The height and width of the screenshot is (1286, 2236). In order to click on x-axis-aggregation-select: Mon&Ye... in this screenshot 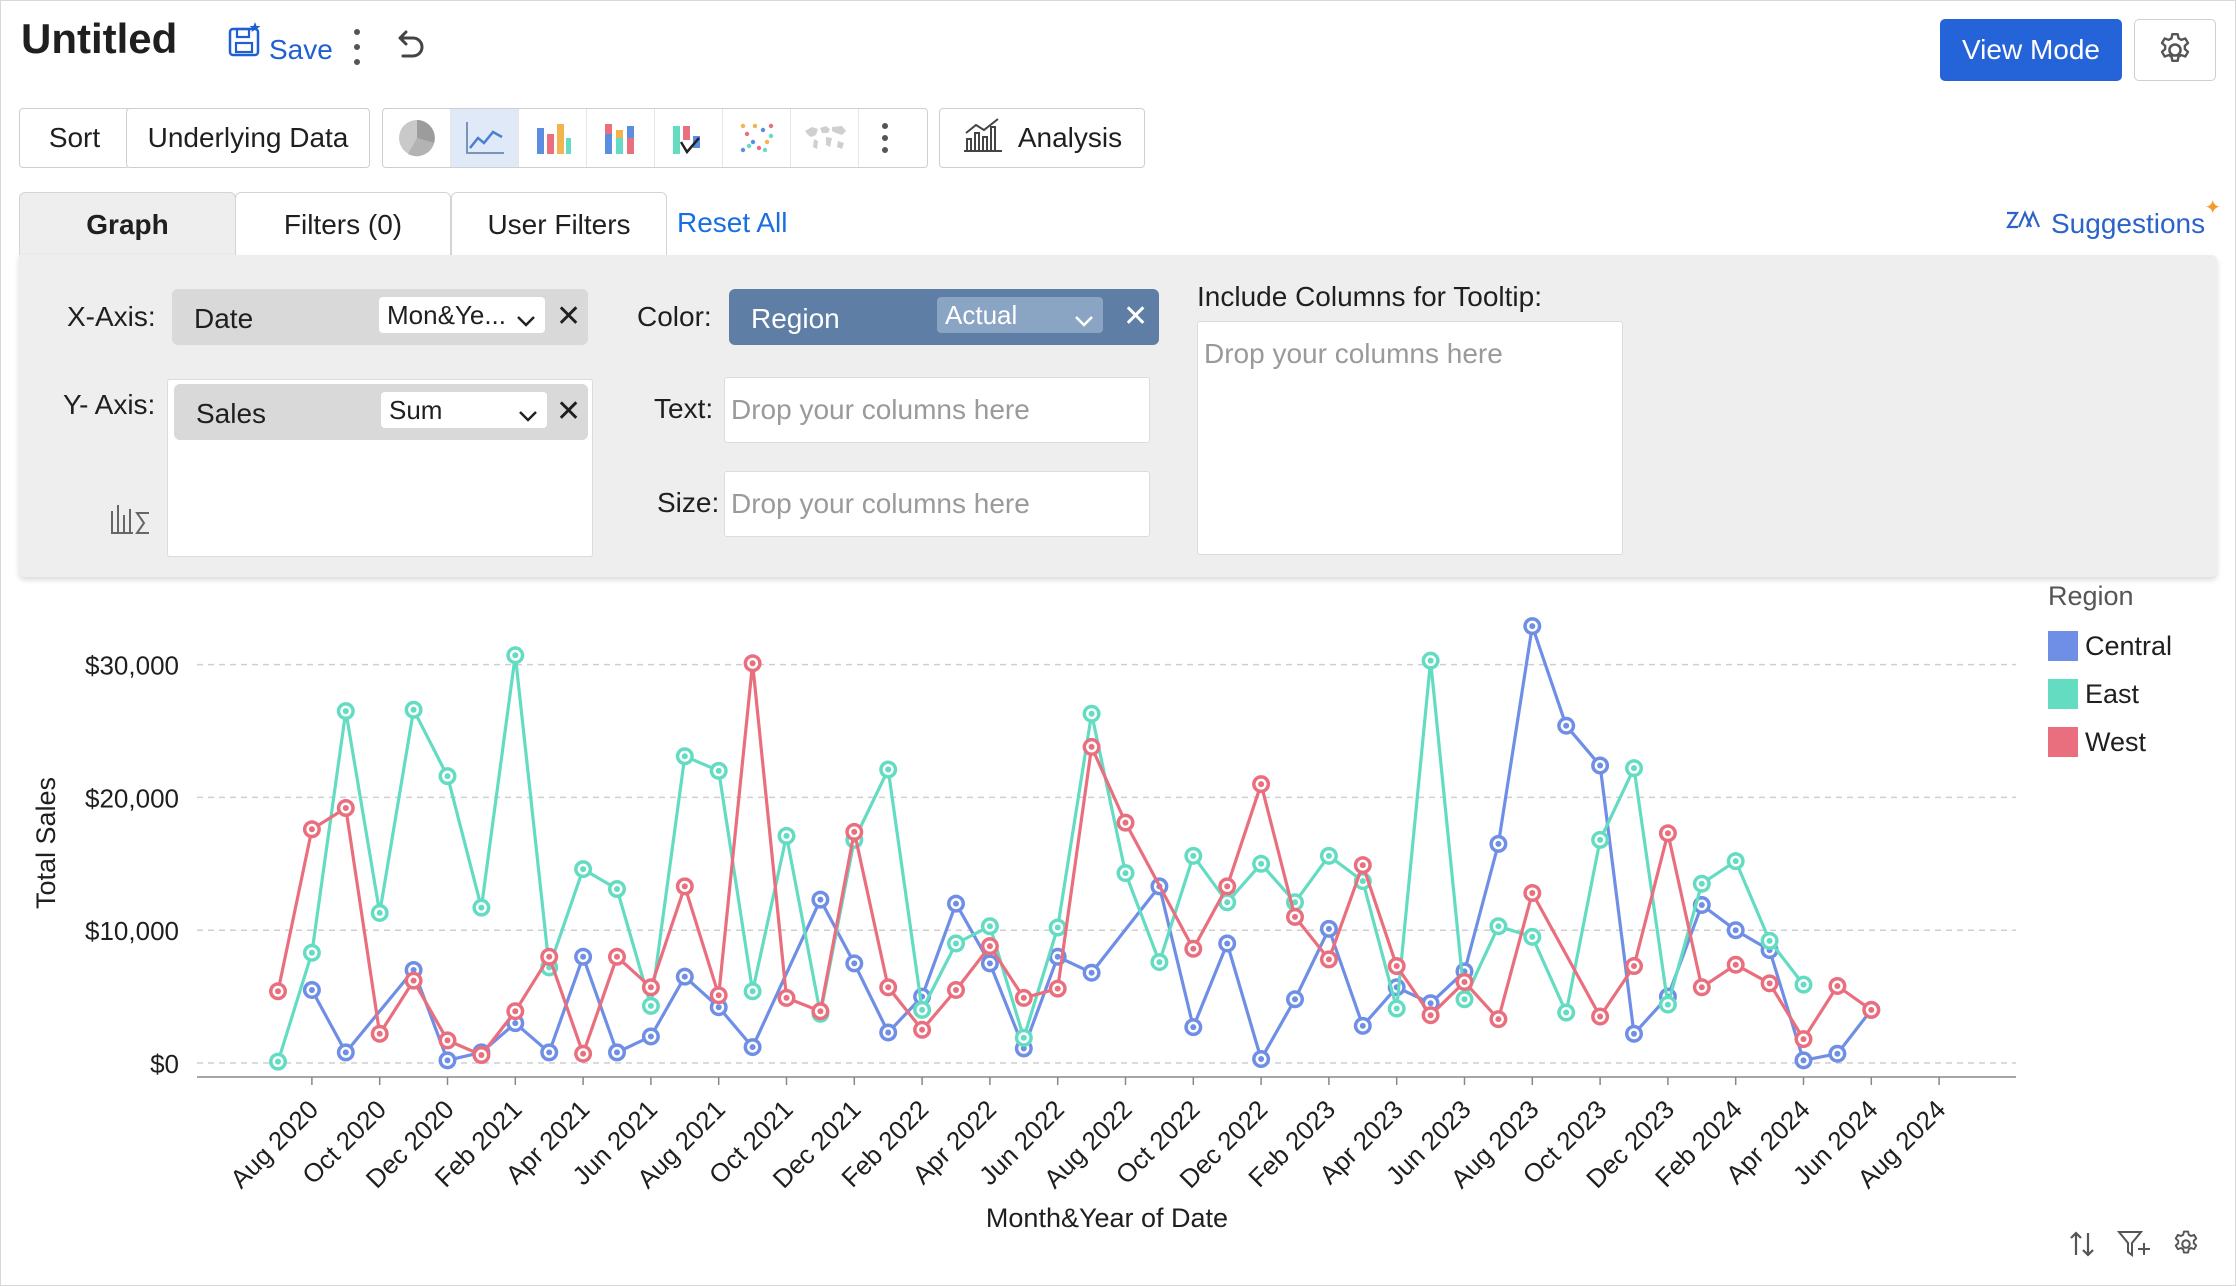, I will do `click(462, 315)`.